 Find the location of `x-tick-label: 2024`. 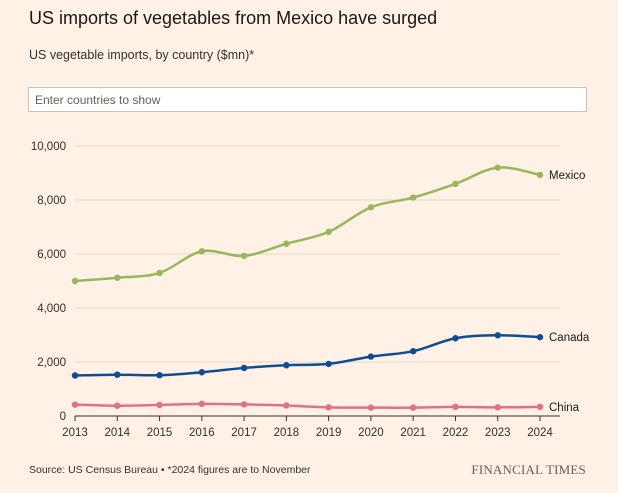

x-tick-label: 2024 is located at coordinates (540, 433).